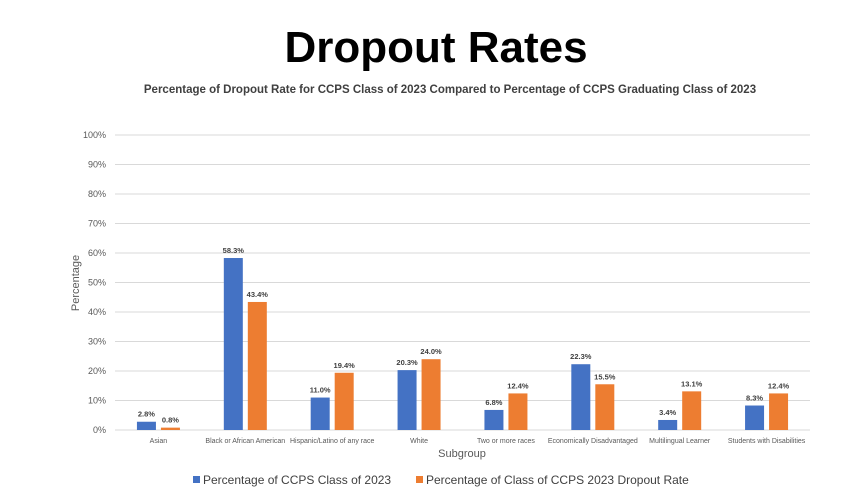  I want to click on data-label: 24.0%, so click(431, 351).